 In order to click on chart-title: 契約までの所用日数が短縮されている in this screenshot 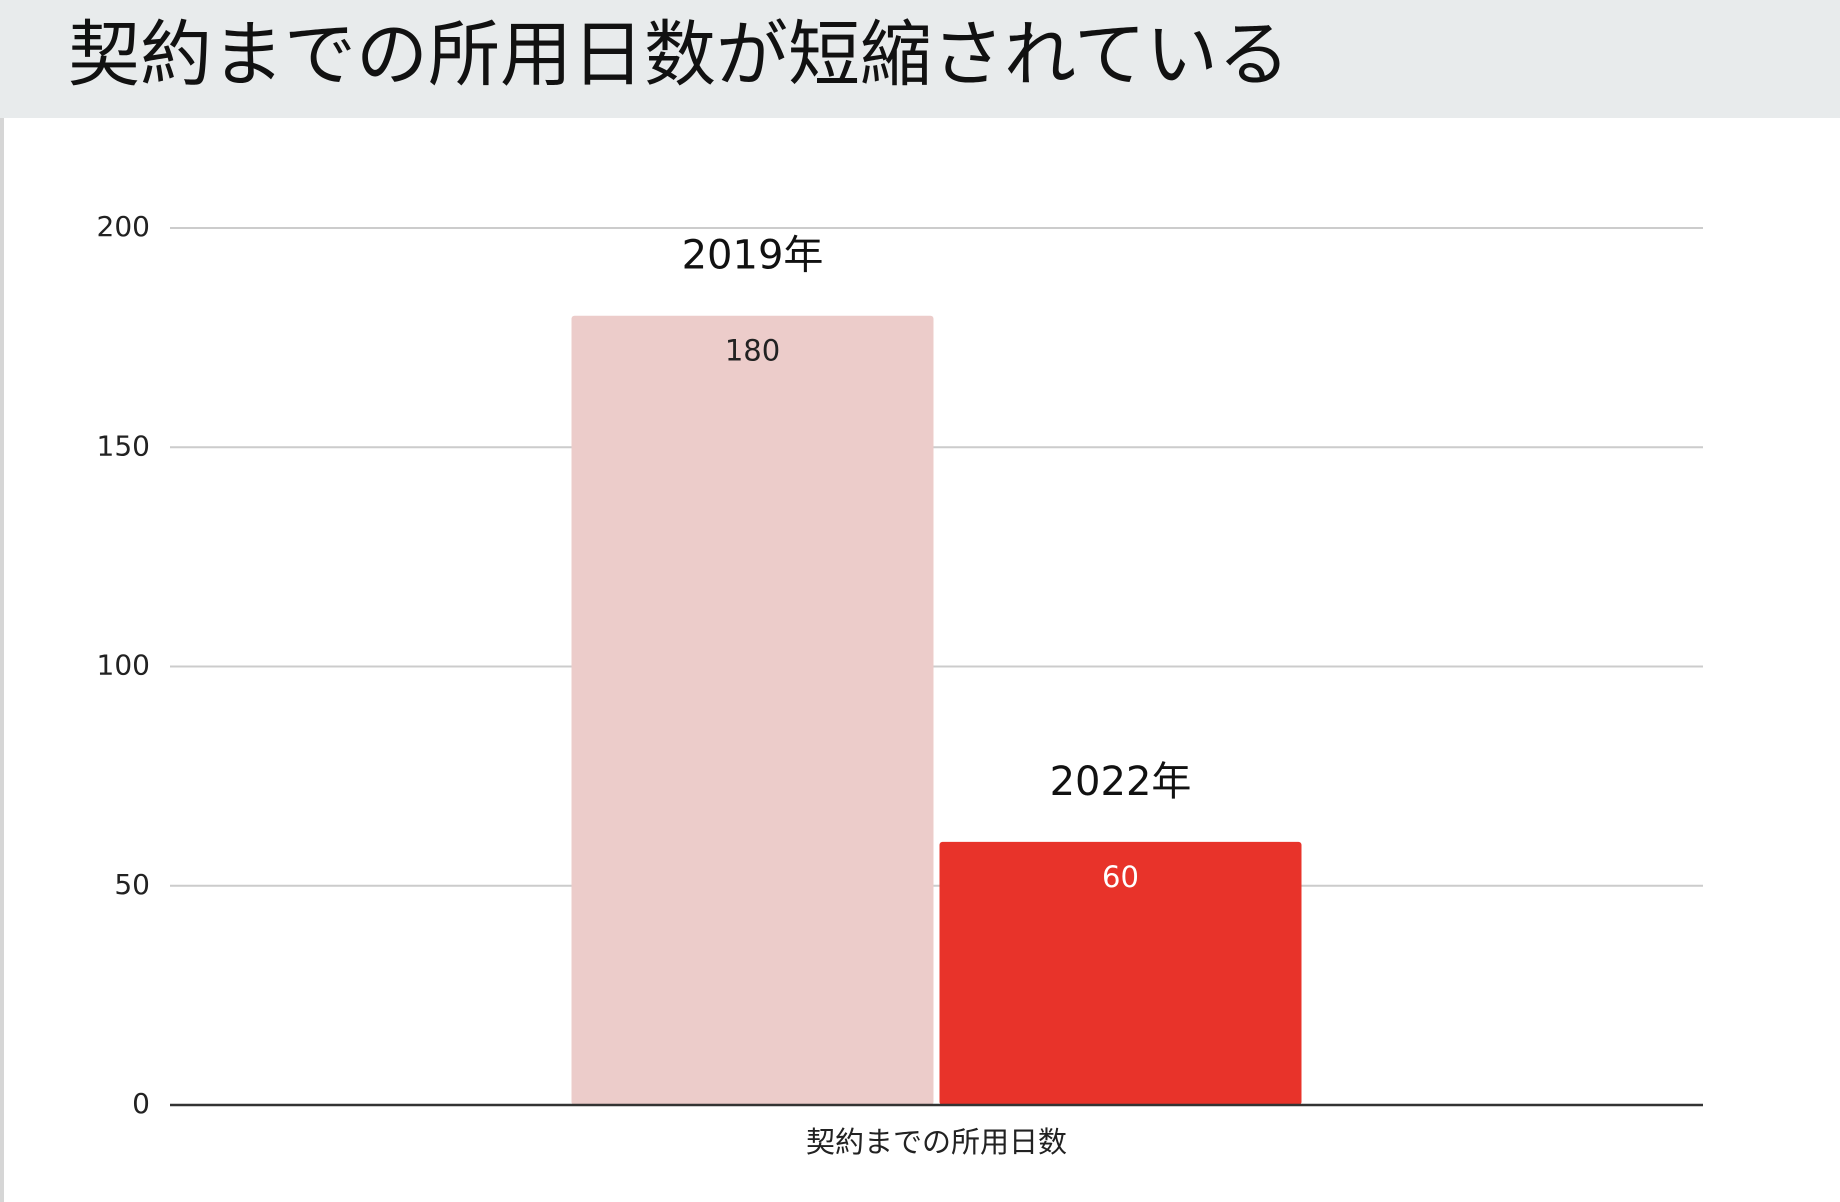, I will do `click(679, 55)`.